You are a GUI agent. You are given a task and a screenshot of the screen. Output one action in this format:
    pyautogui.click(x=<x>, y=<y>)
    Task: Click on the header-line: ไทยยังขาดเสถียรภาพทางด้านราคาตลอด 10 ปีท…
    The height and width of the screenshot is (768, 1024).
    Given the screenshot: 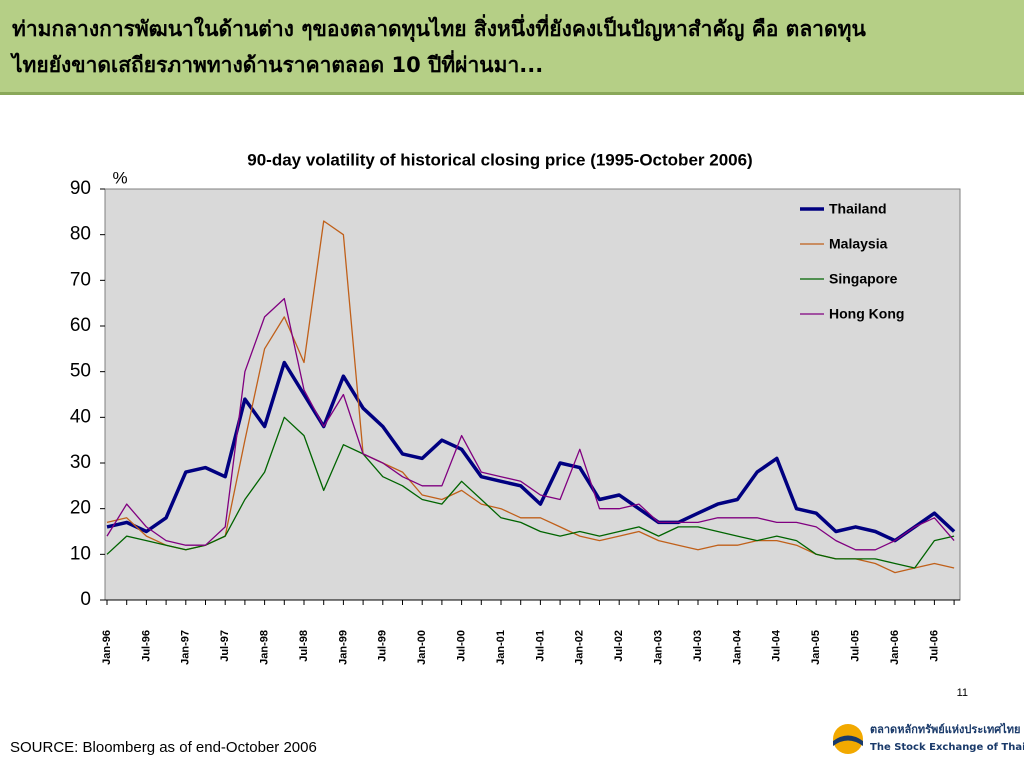 What is the action you would take?
    pyautogui.click(x=276, y=63)
    